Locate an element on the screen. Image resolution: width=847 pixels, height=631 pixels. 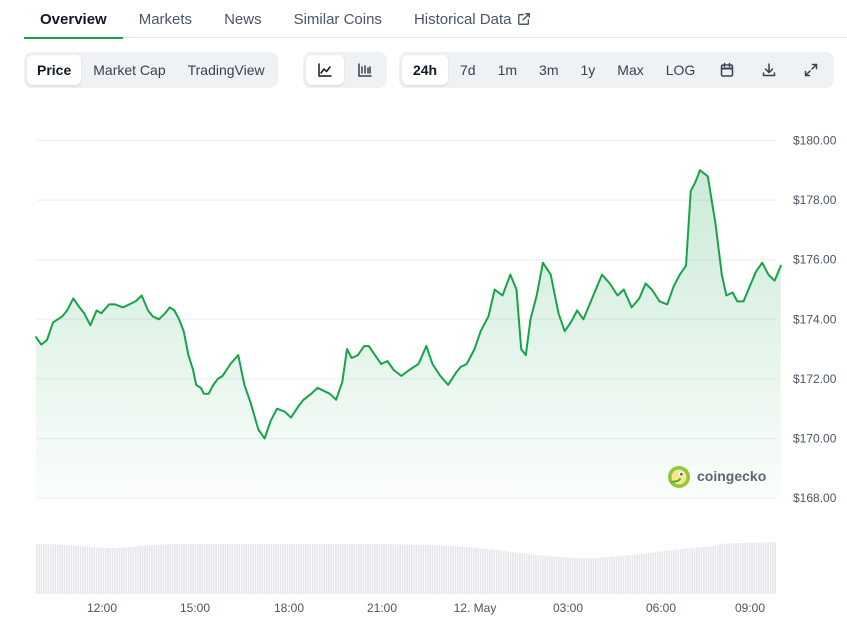
tab-similar-coins: Similar Coins is located at coordinates (338, 19).